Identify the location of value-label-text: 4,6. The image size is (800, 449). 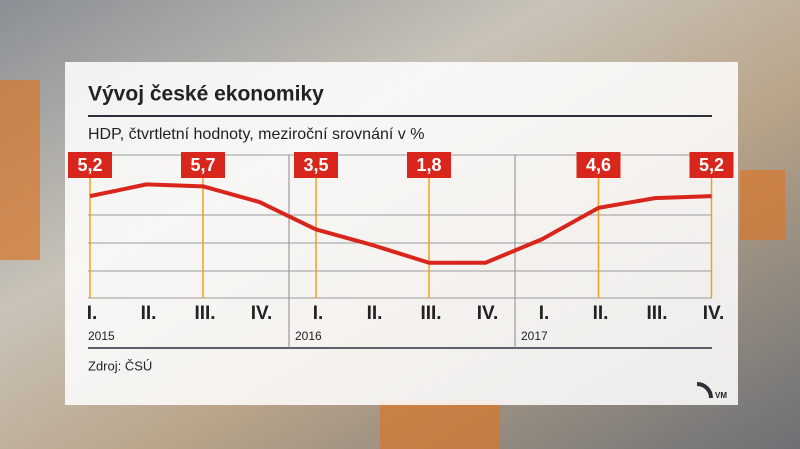
(598, 165).